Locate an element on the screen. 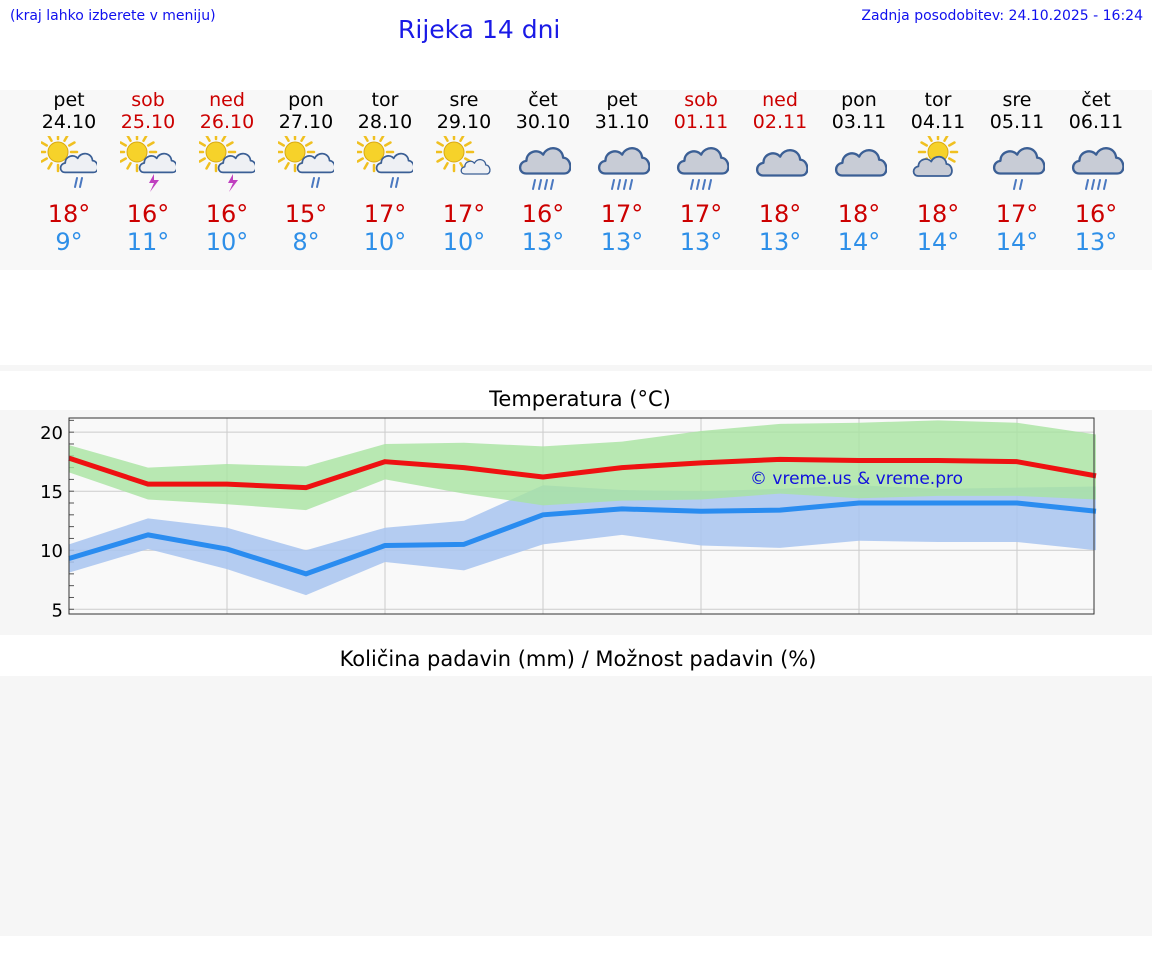  forecast-day: sre 05.11 17° 14° is located at coordinates (1017, 175).